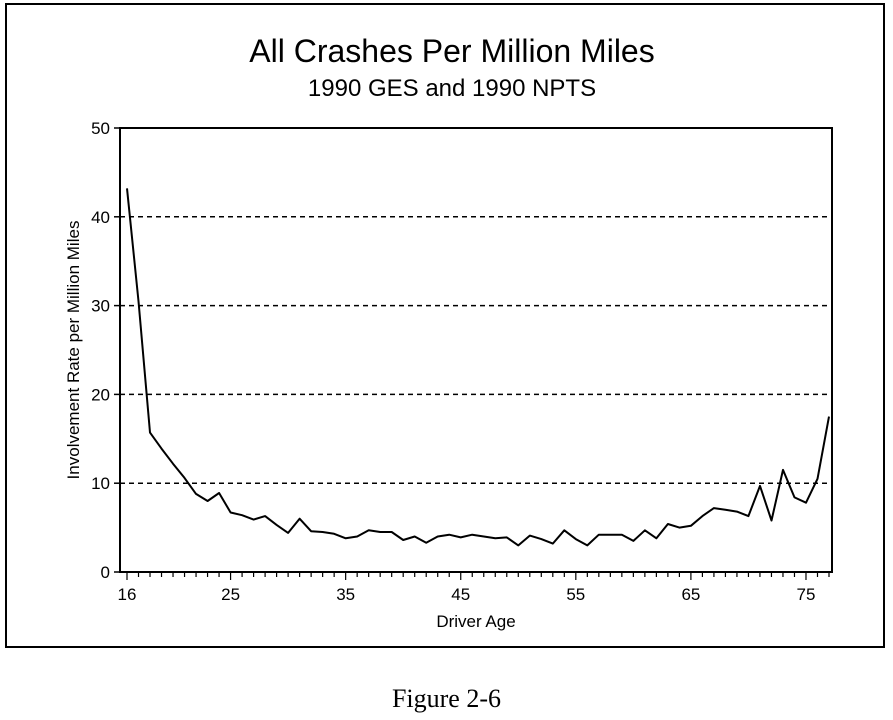 The height and width of the screenshot is (720, 893). Describe the element at coordinates (345, 594) in the screenshot. I see `x-tick-label: 35` at that location.